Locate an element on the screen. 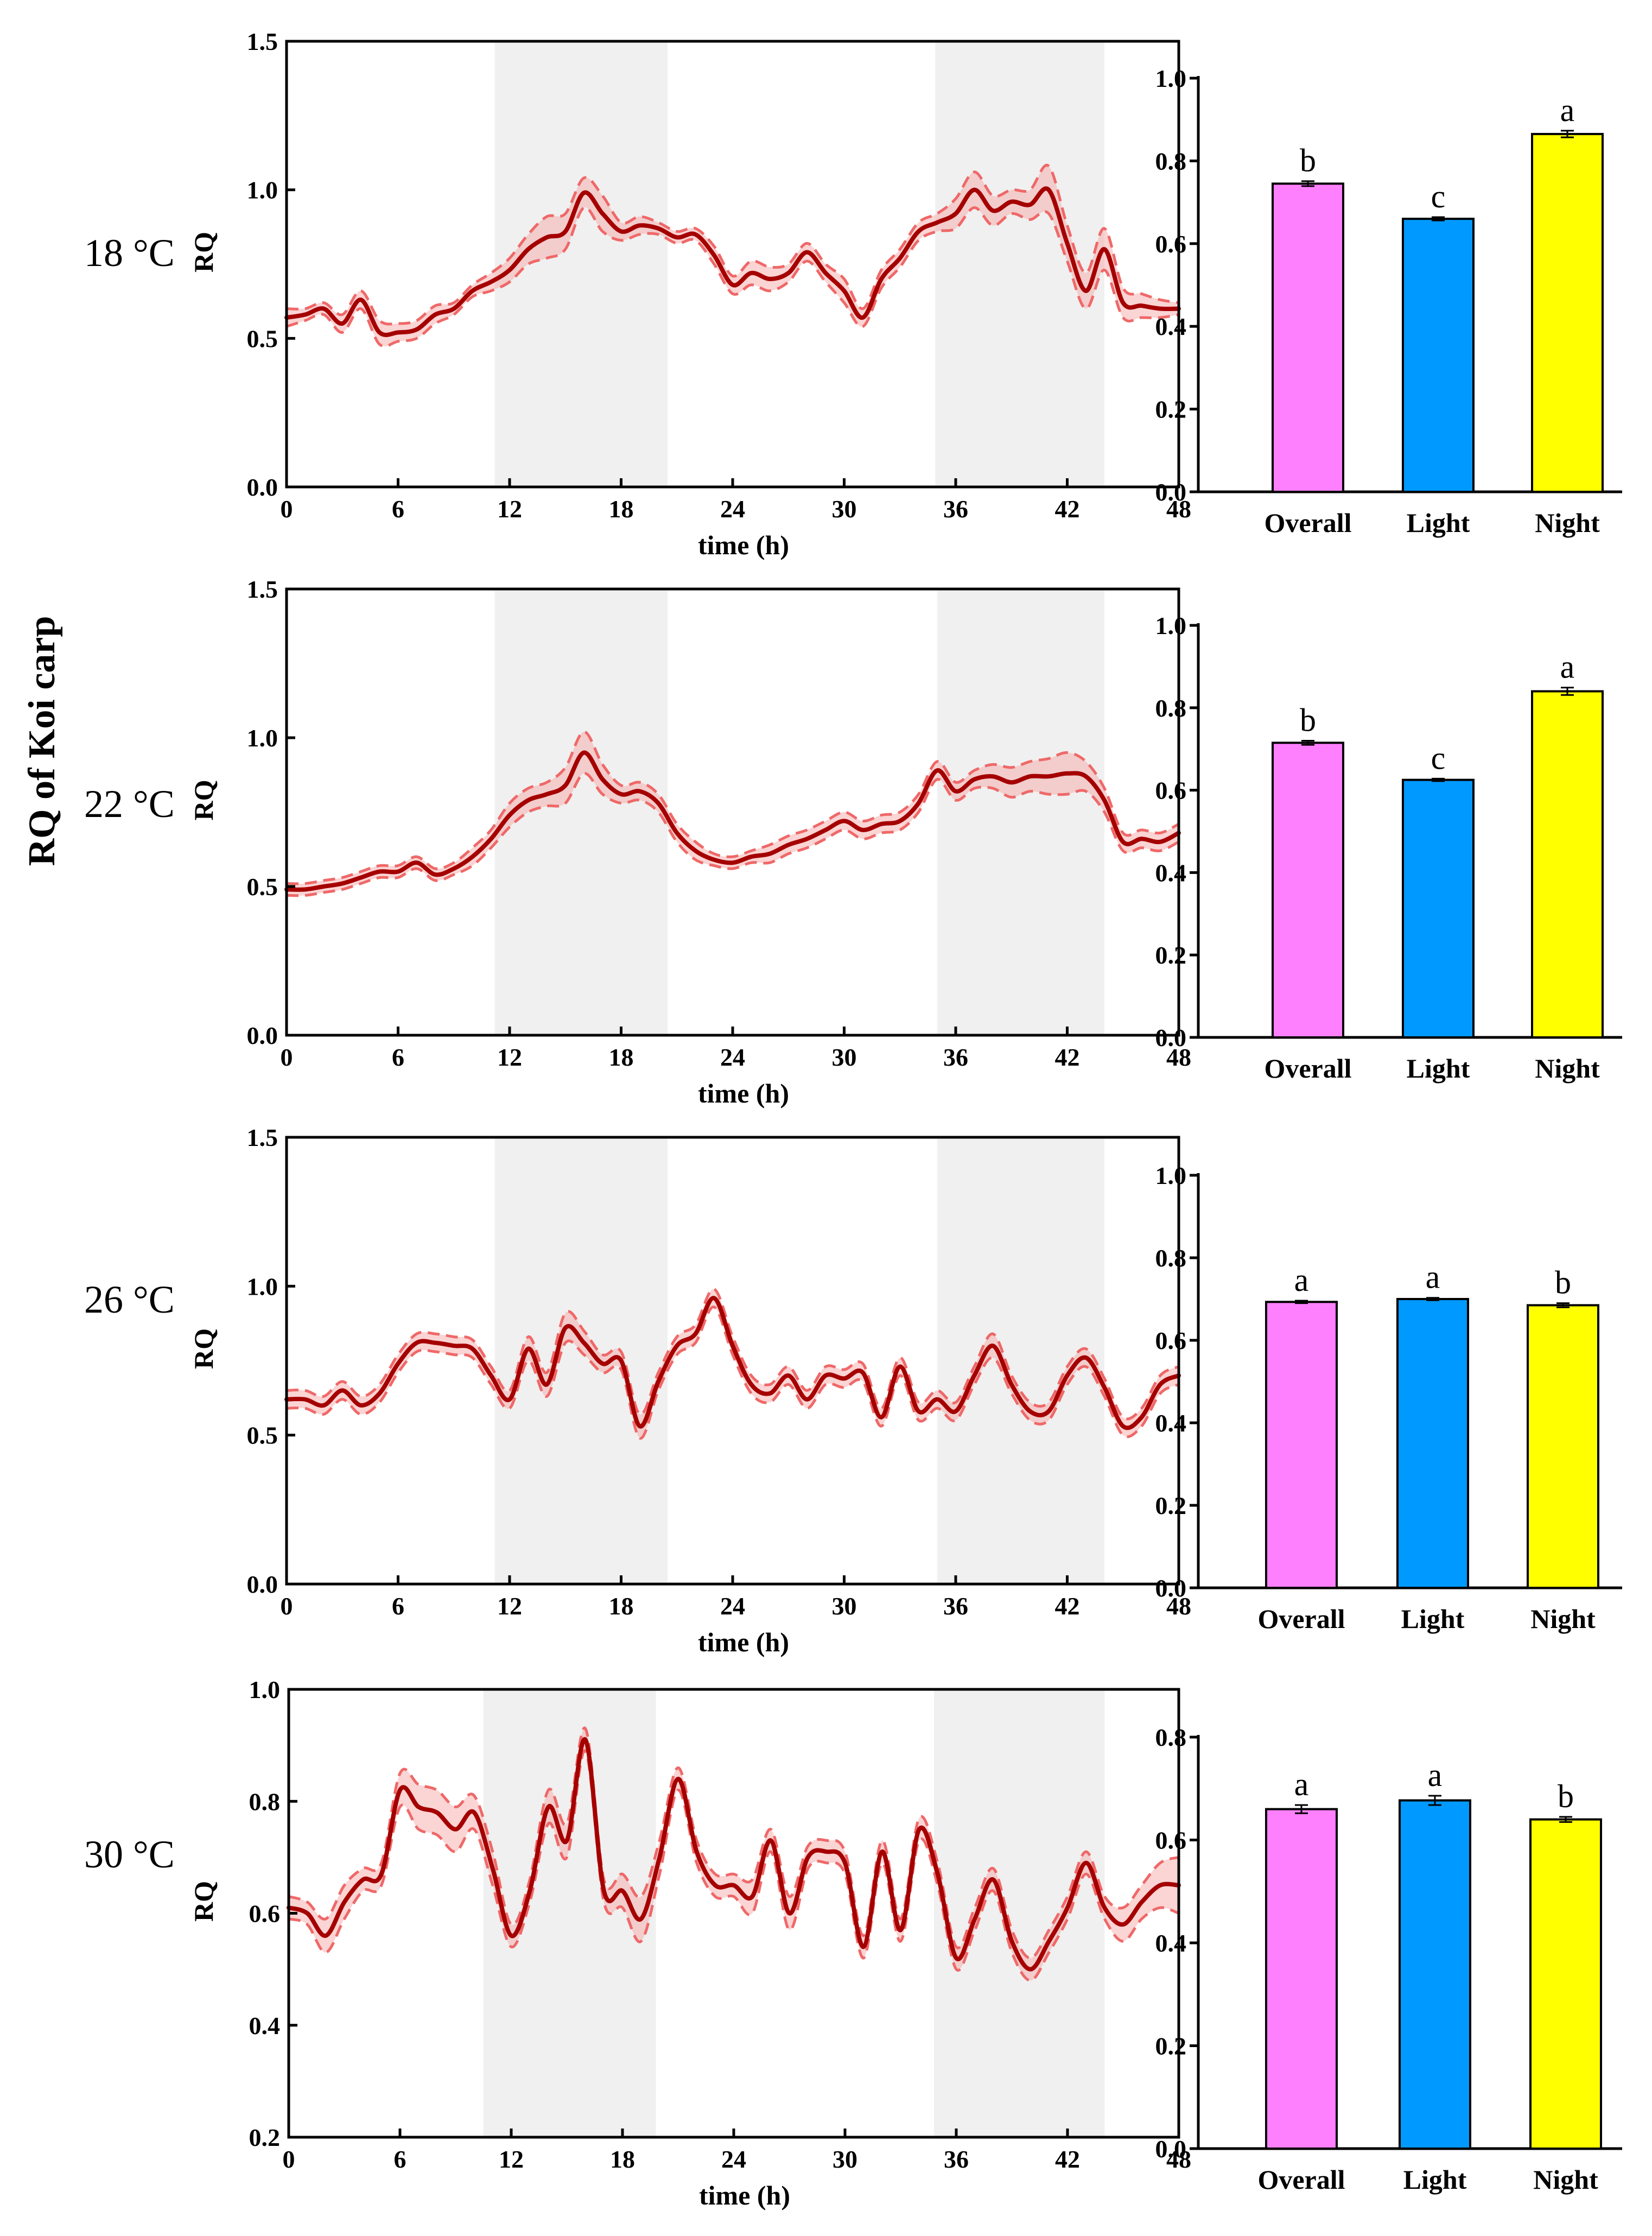 The image size is (1652, 2236). temperature-label: 30 °C is located at coordinates (129, 1855).